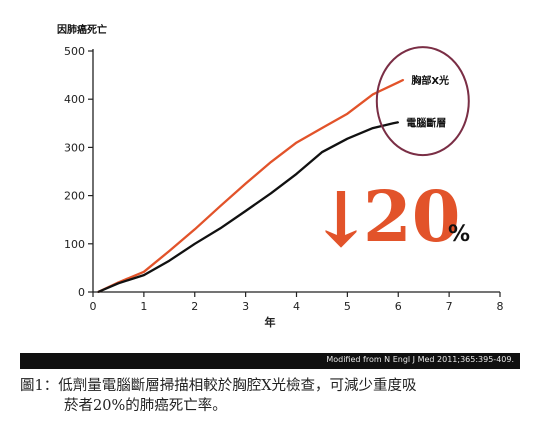 The width and height of the screenshot is (538, 430). I want to click on reduction-unit: %, so click(459, 234).